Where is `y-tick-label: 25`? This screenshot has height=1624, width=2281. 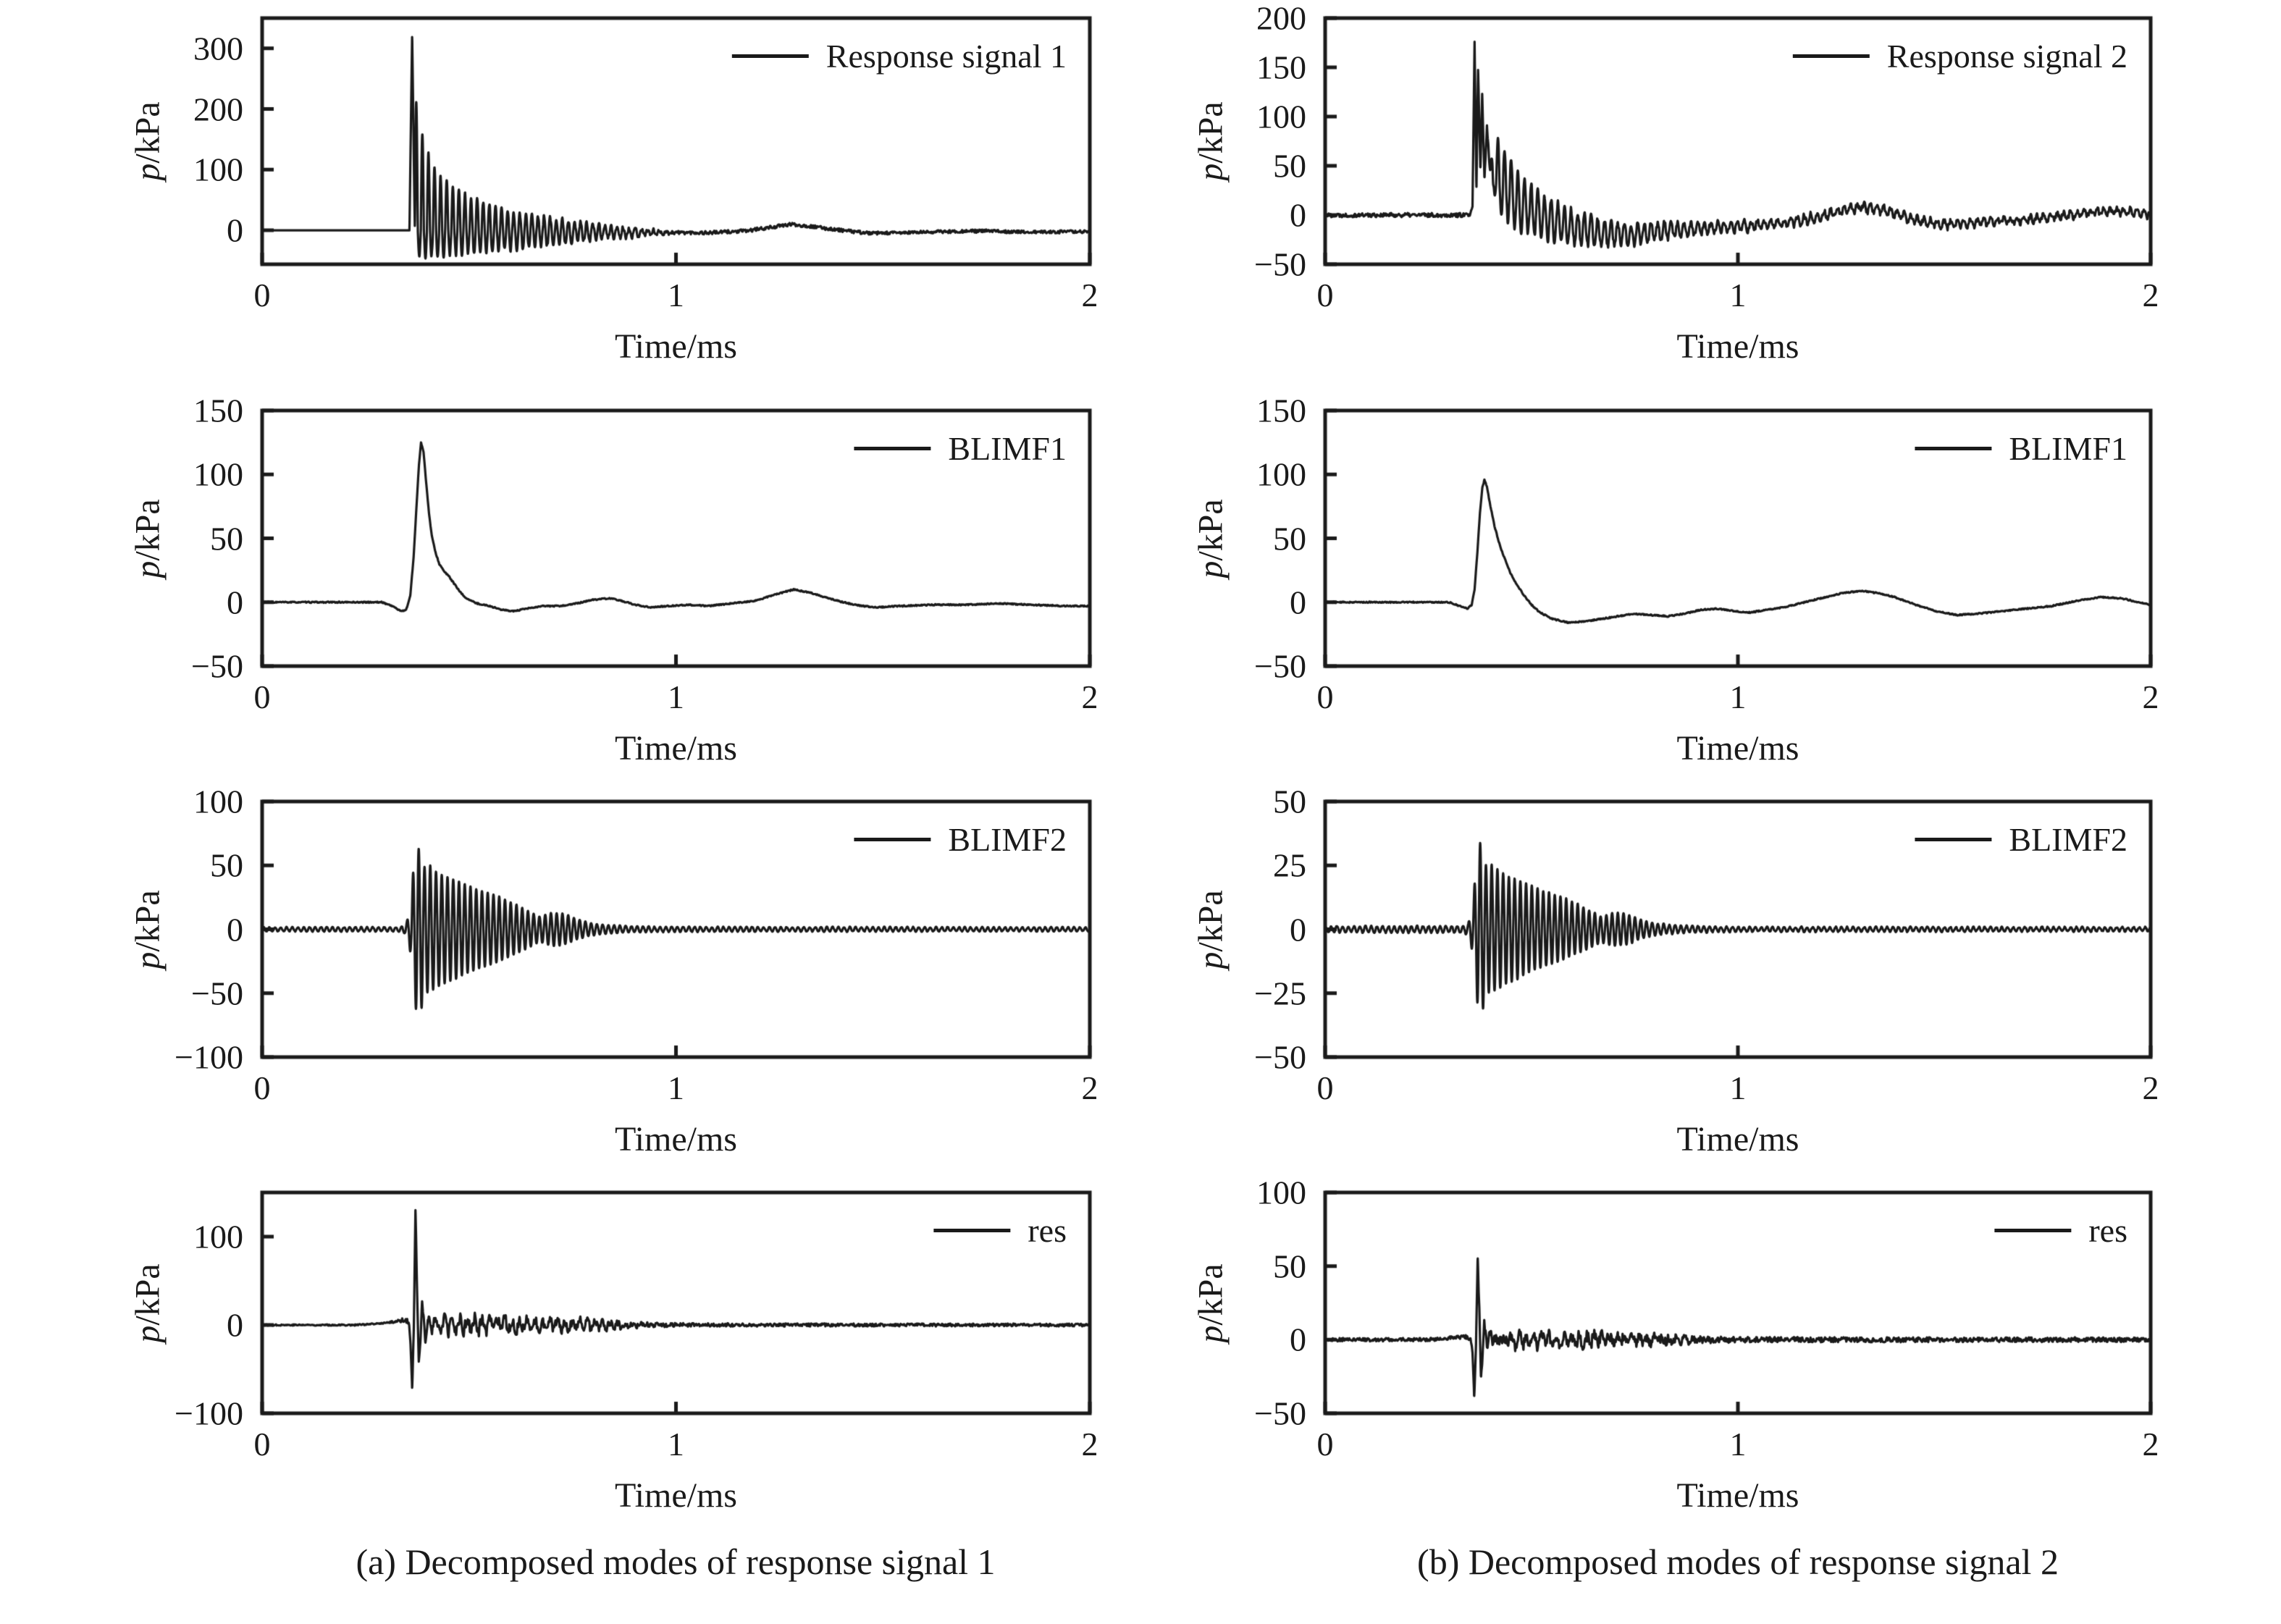 y-tick-label: 25 is located at coordinates (1289, 865).